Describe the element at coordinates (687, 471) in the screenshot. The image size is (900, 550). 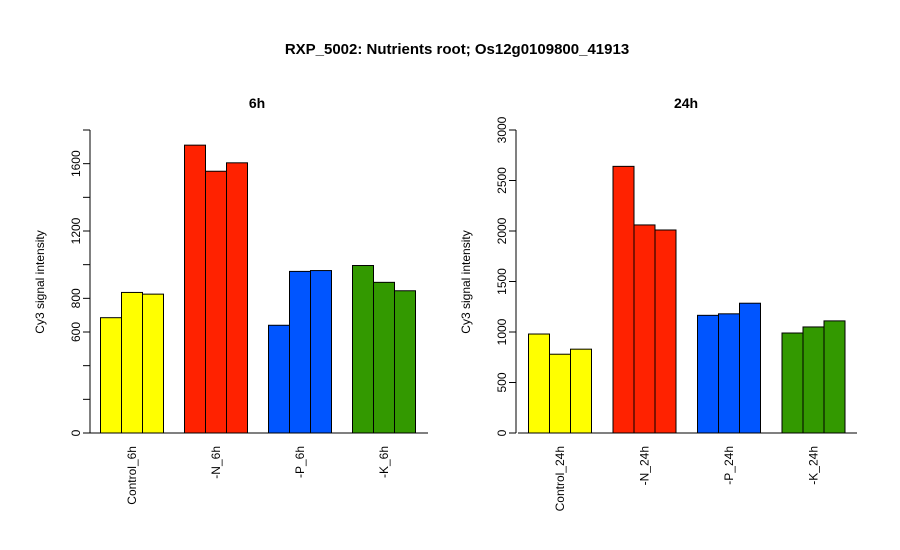
I see `x-axis-24h: Control_24h -N_24h -P_24h -K_24h` at that location.